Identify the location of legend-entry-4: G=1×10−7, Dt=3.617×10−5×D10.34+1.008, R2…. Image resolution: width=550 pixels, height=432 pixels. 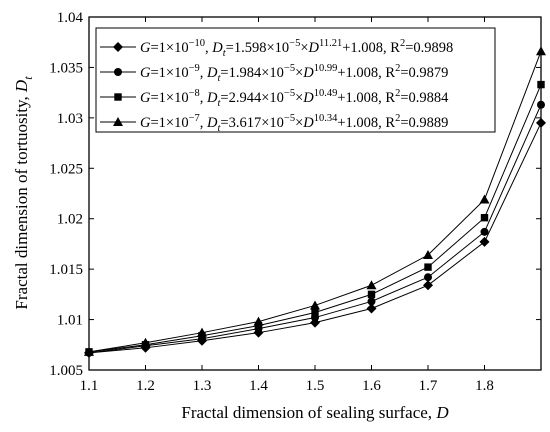
(294, 123).